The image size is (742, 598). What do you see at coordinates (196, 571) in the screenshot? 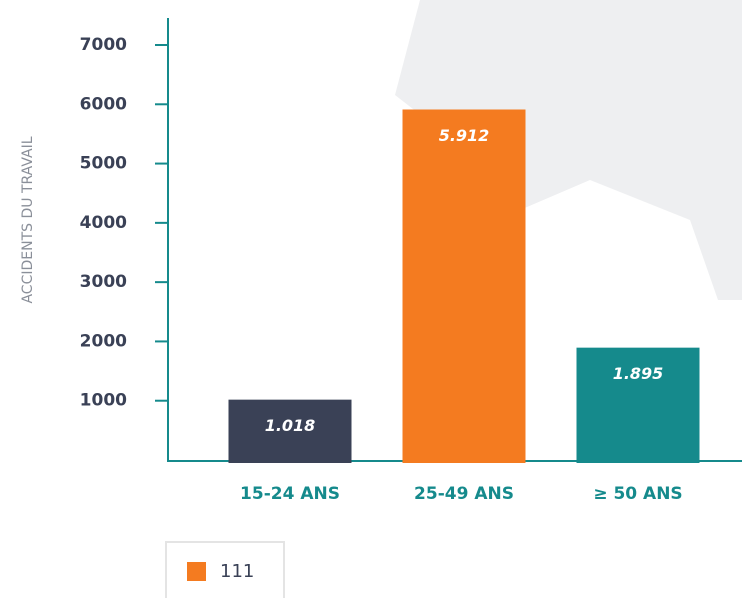
I see `legend-swatch` at bounding box center [196, 571].